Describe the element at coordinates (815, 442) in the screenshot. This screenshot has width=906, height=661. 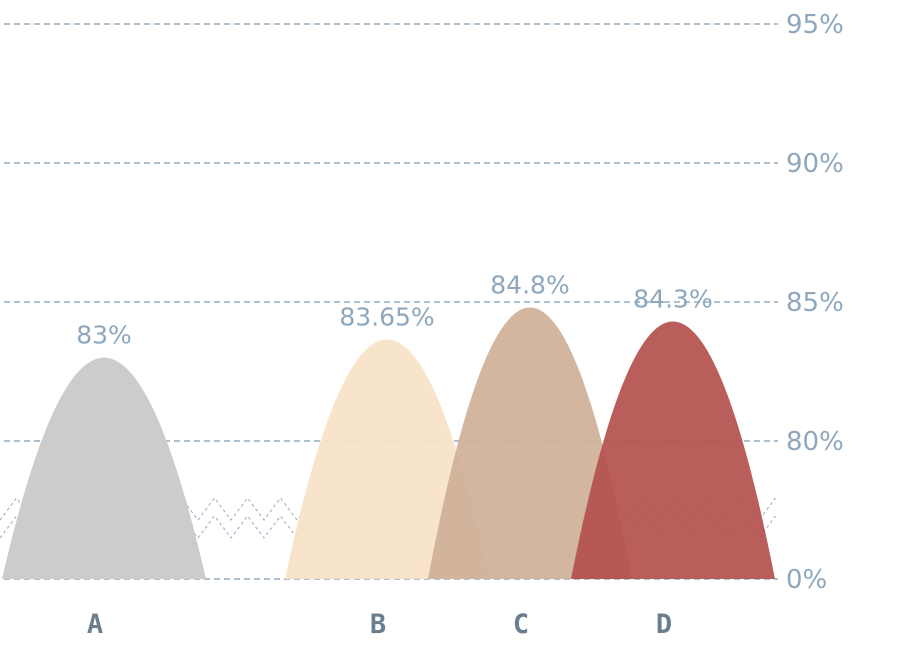
I see `y-tick-label: 80%` at that location.